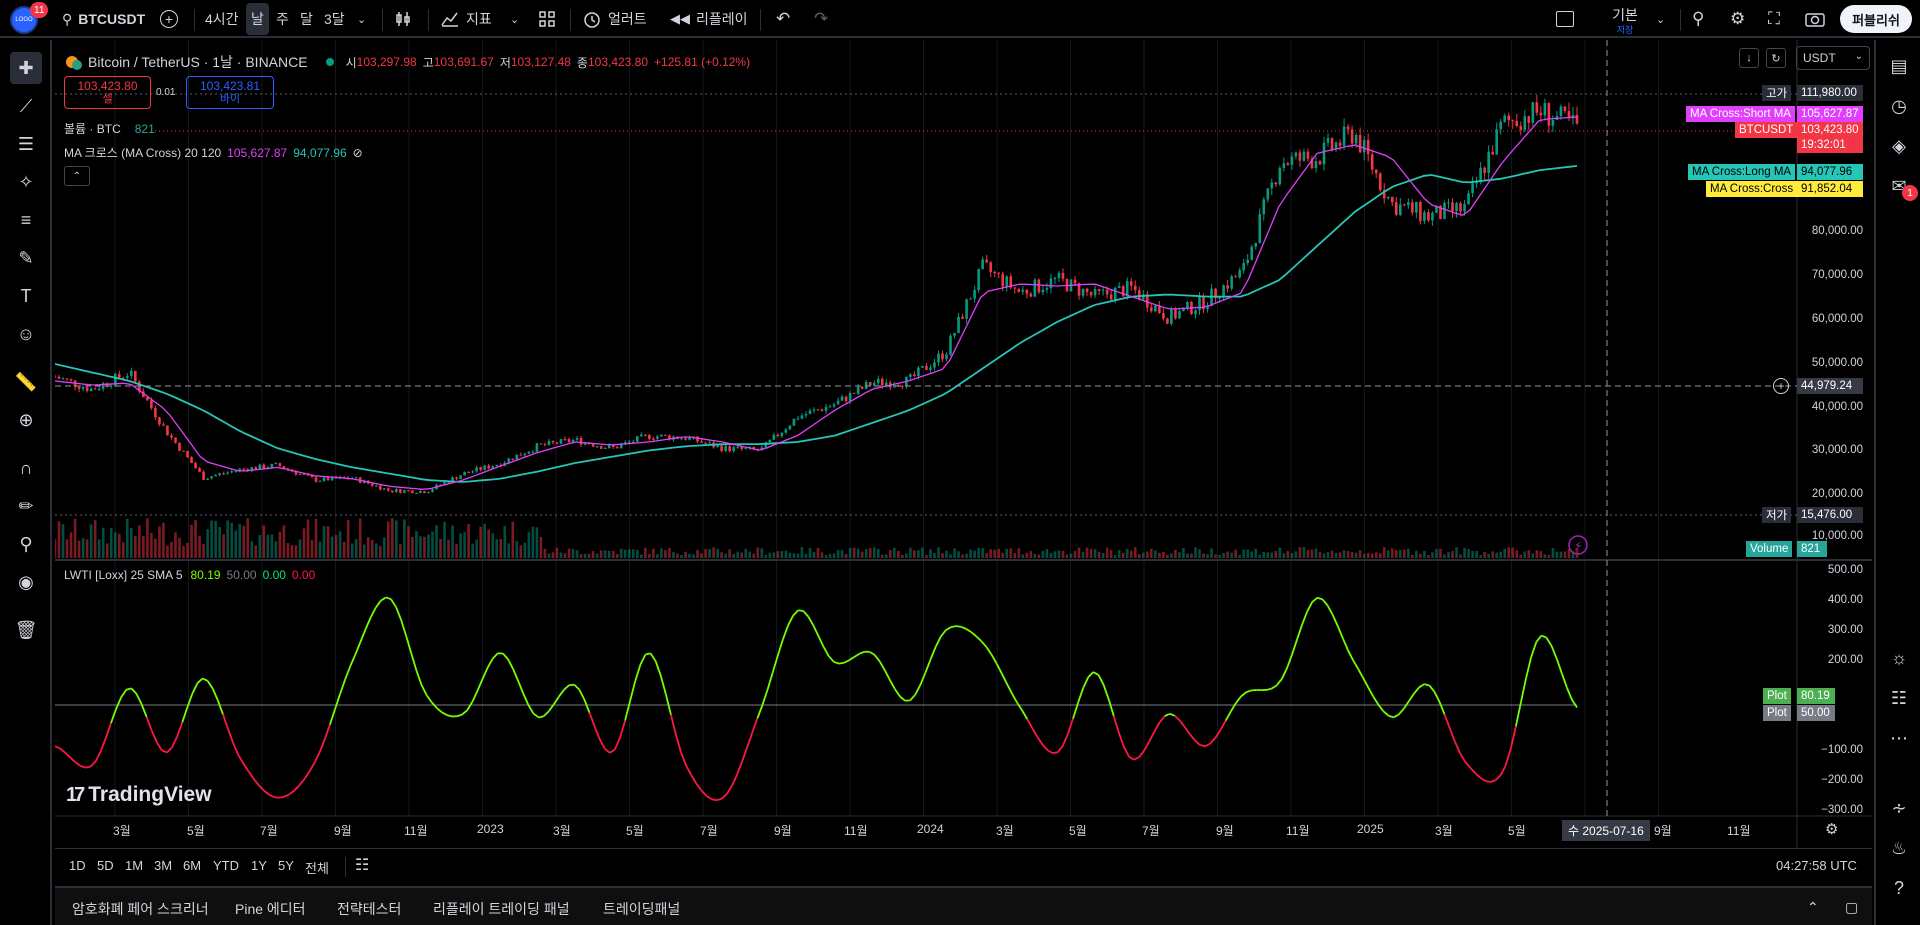 The width and height of the screenshot is (1920, 925). What do you see at coordinates (1737, 19) in the screenshot?
I see `settings-button: ⚙` at bounding box center [1737, 19].